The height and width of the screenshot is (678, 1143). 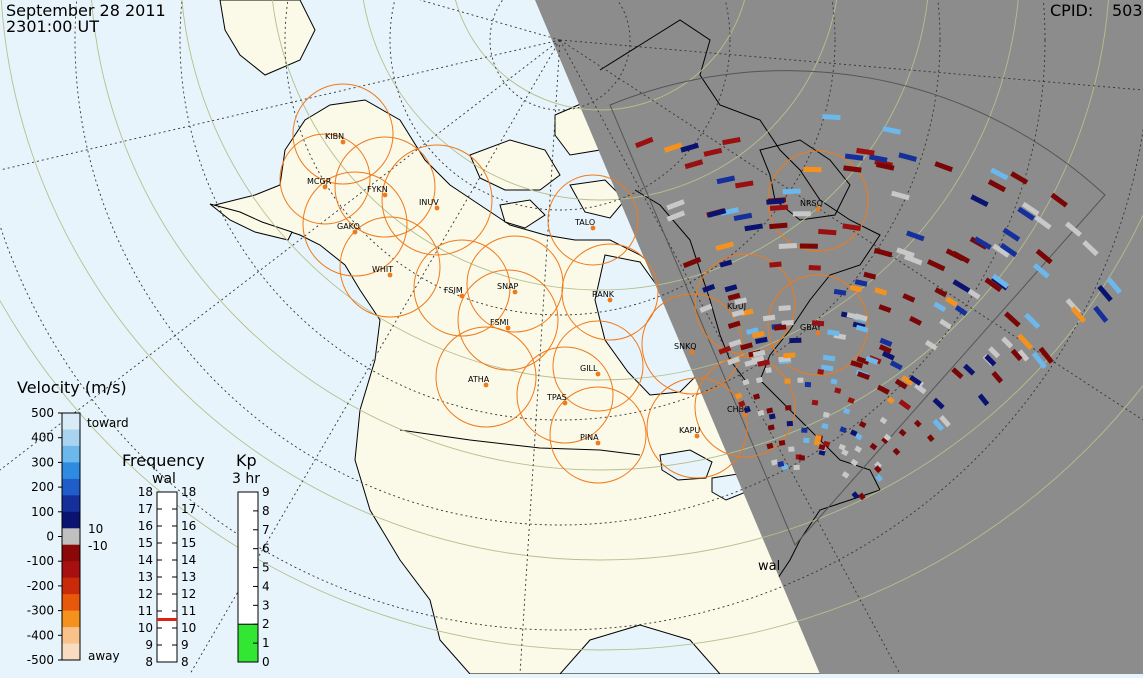 What do you see at coordinates (266, 586) in the screenshot?
I see `kp-tick-label: 4` at bounding box center [266, 586].